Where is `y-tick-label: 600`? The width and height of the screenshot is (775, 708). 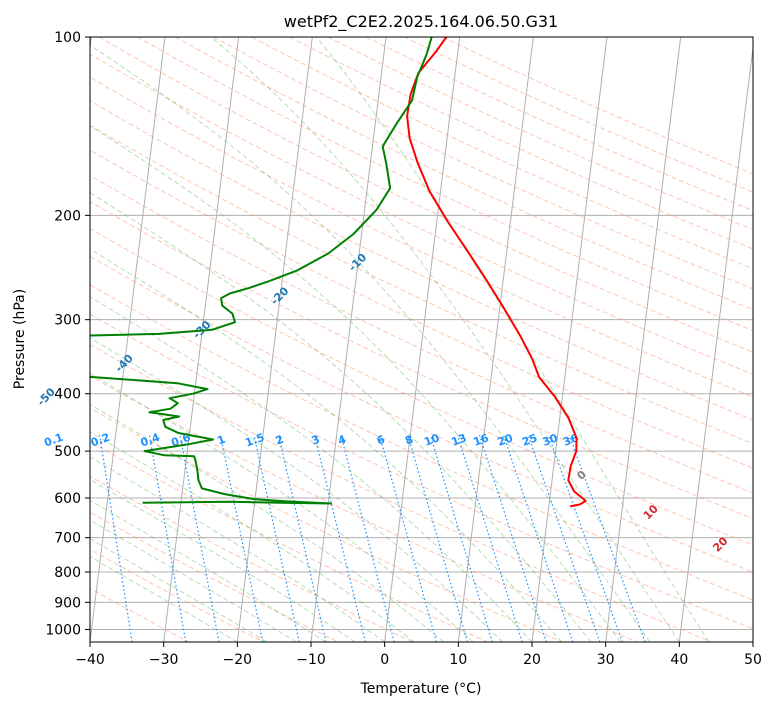 y-tick-label: 600 is located at coordinates (67, 499).